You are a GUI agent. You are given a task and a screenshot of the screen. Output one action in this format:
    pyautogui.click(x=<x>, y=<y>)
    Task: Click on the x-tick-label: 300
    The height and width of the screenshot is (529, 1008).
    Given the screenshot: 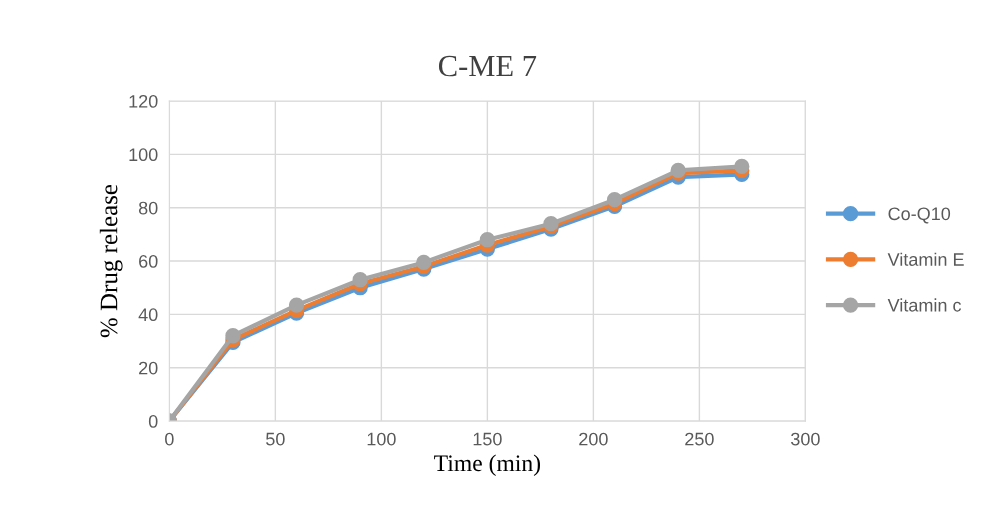 What is the action you would take?
    pyautogui.click(x=805, y=439)
    